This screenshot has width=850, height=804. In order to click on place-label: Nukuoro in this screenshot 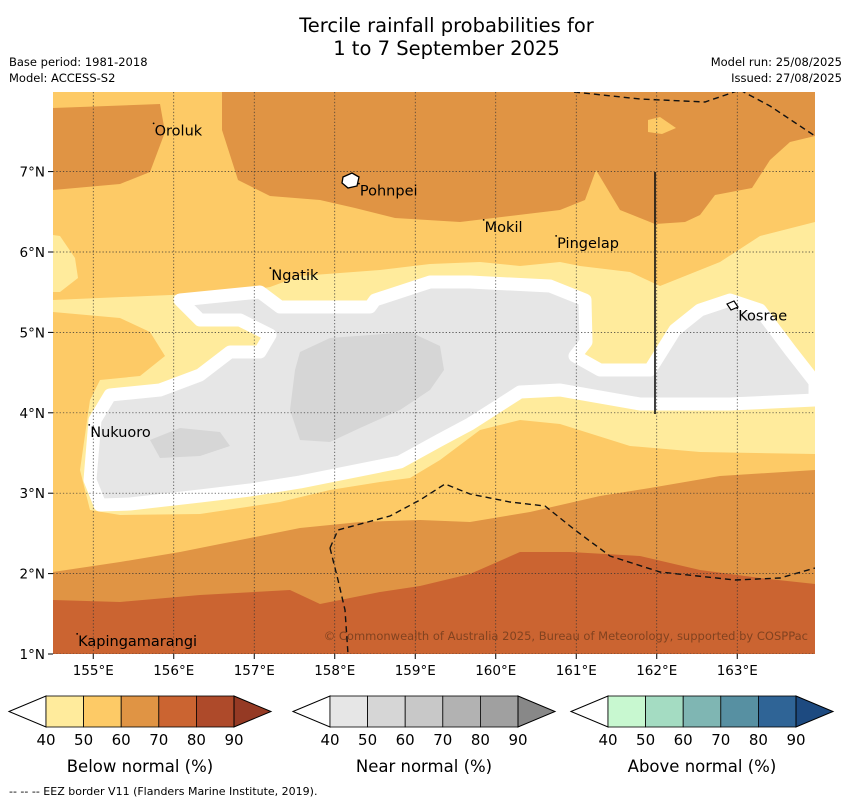, I will do `click(120, 433)`.